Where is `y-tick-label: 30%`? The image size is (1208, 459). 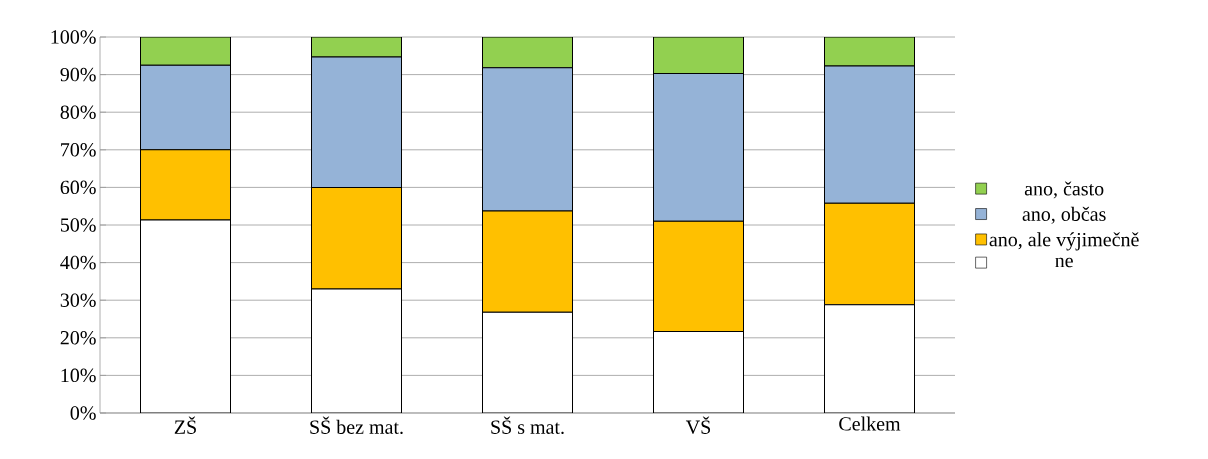 y-tick-label: 30% is located at coordinates (78, 300).